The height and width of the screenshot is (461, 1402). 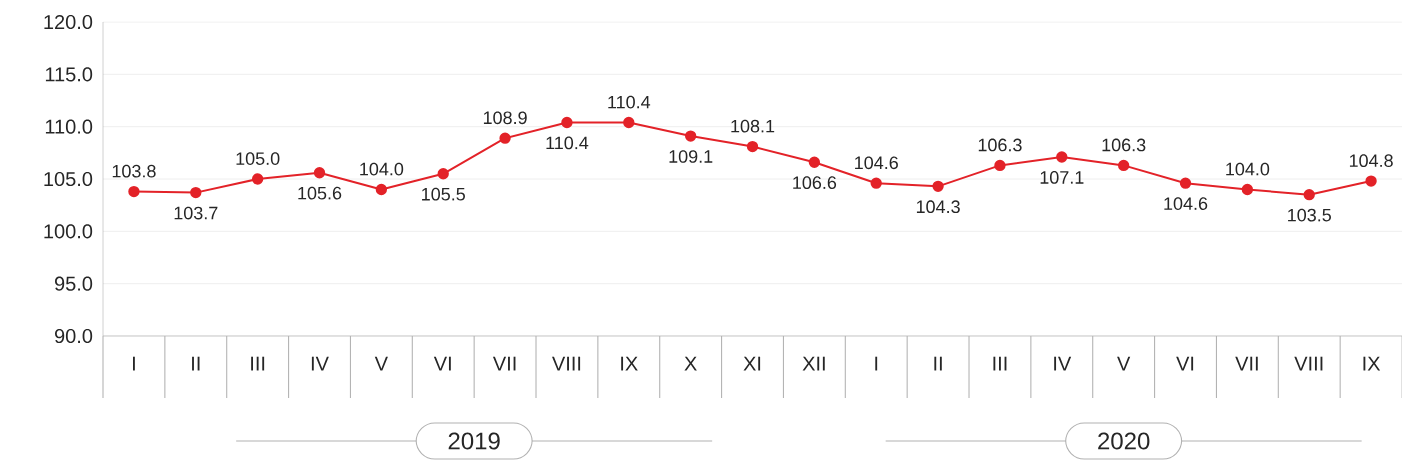 What do you see at coordinates (69, 74) in the screenshot?
I see `y-tick-label: 115.0` at bounding box center [69, 74].